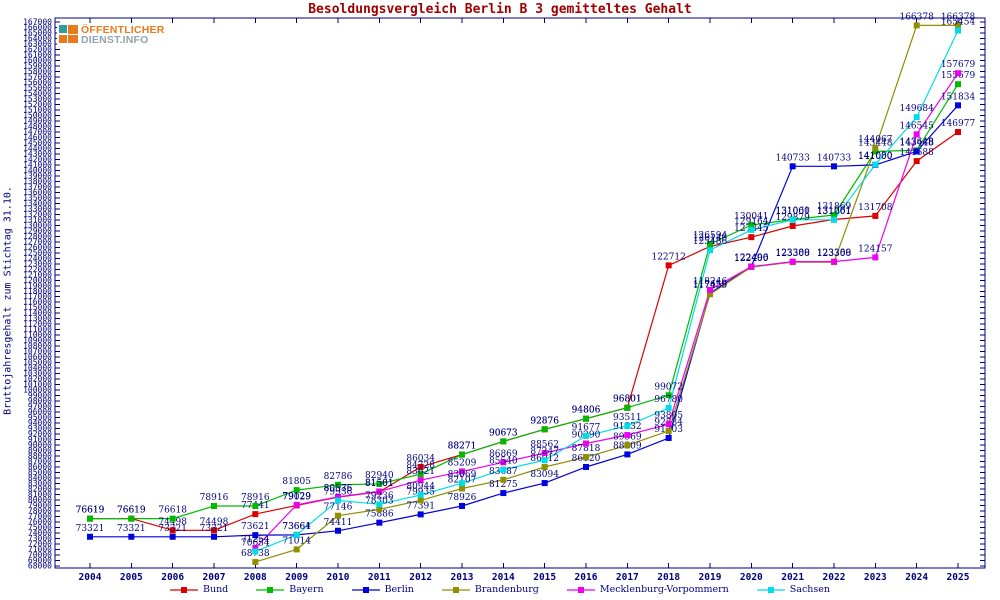 This screenshot has width=1000, height=600. Describe the element at coordinates (668, 387) in the screenshot. I see `point-label-bayern-2018: 99072` at that location.